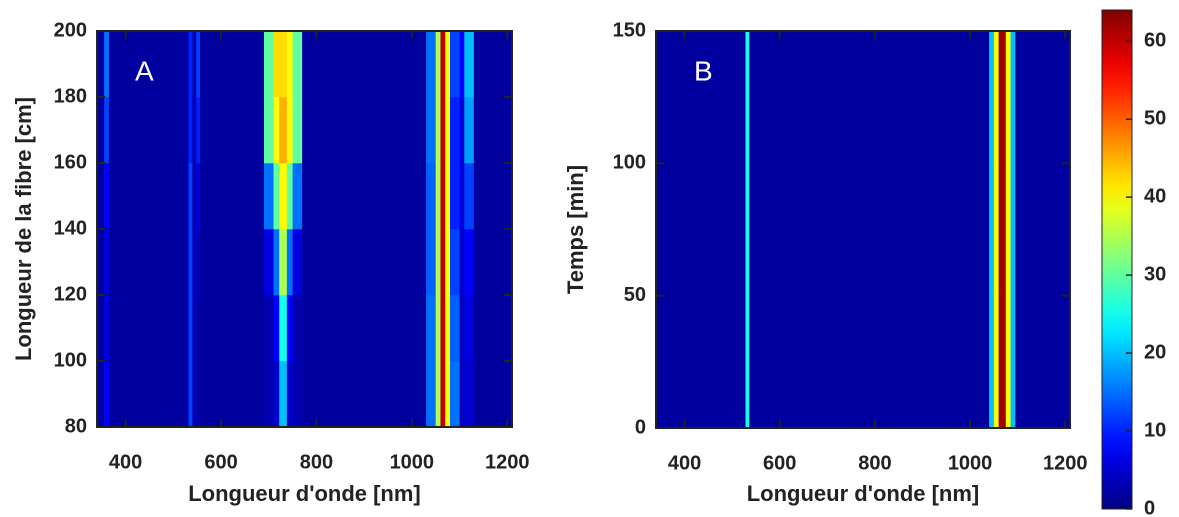 The height and width of the screenshot is (517, 1179). Describe the element at coordinates (70, 360) in the screenshot. I see `y-tick-label: 100` at that location.